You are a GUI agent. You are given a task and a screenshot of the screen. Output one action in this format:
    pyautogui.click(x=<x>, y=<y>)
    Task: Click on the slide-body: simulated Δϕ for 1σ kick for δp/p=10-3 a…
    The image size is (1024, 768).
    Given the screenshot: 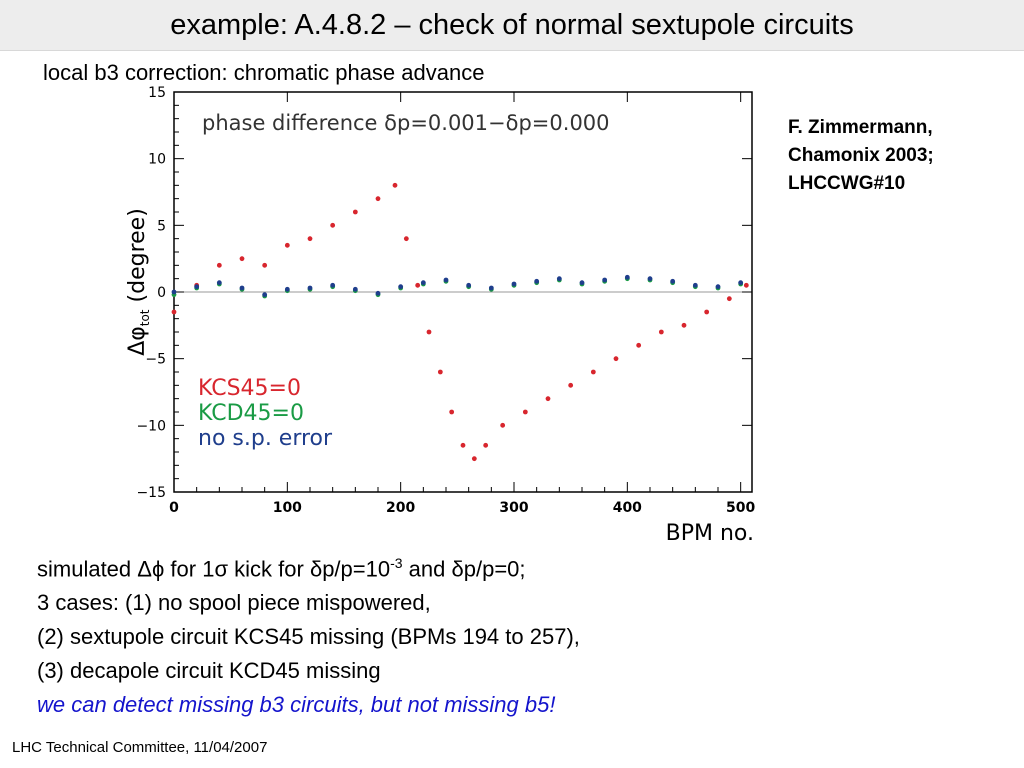 What is the action you would take?
    pyautogui.click(x=308, y=634)
    